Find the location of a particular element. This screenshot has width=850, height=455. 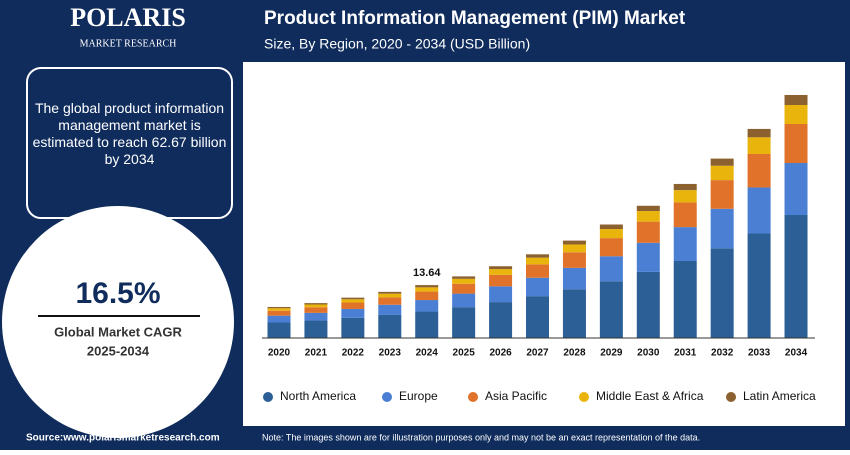

legend-label: Asia Pacific is located at coordinates (516, 396).